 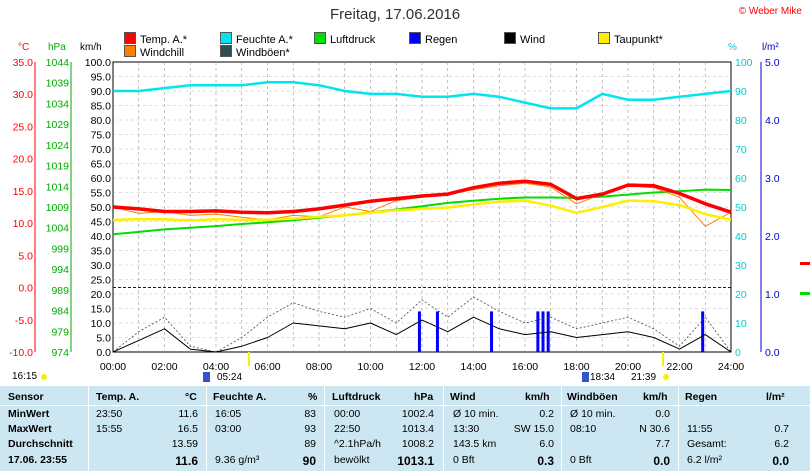 I want to click on table-cell-wind-desc: Ø 10 min., so click(x=476, y=414).